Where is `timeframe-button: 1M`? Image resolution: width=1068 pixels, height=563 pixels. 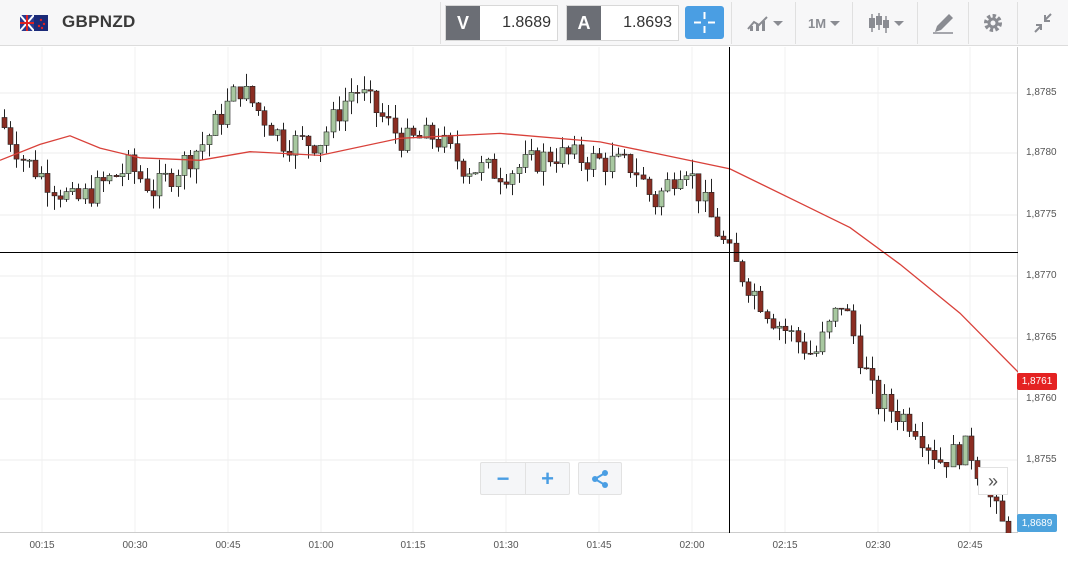
timeframe-button: 1M is located at coordinates (824, 23).